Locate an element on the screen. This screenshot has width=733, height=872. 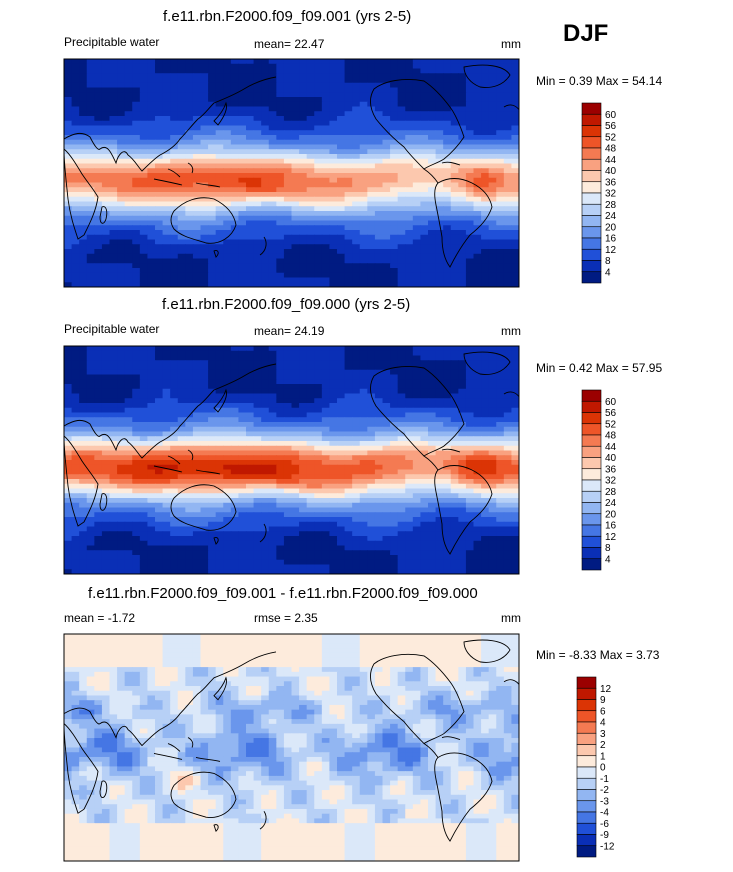
panel3-mean: mean = -1.72 is located at coordinates (99, 618).